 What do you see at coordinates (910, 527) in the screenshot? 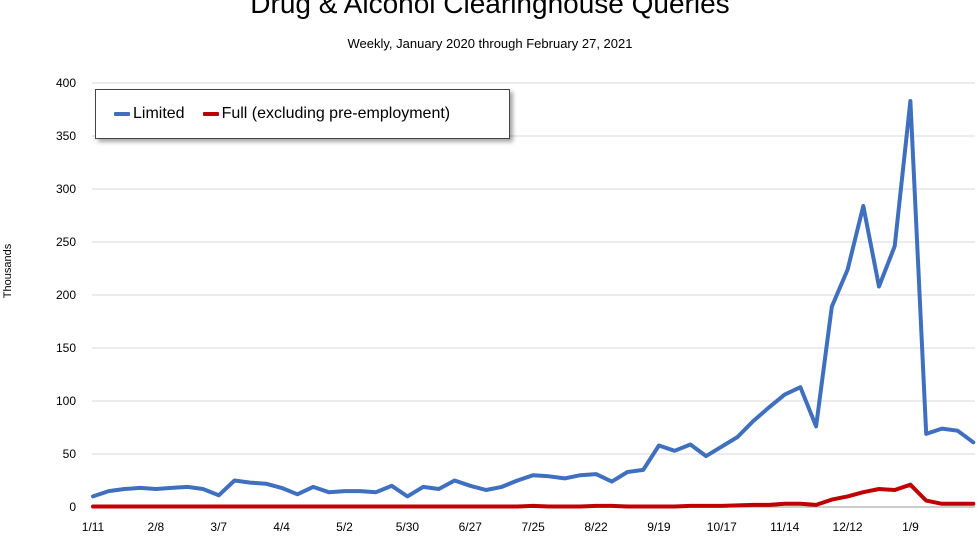
I see `x-tick-label: 1/9` at bounding box center [910, 527].